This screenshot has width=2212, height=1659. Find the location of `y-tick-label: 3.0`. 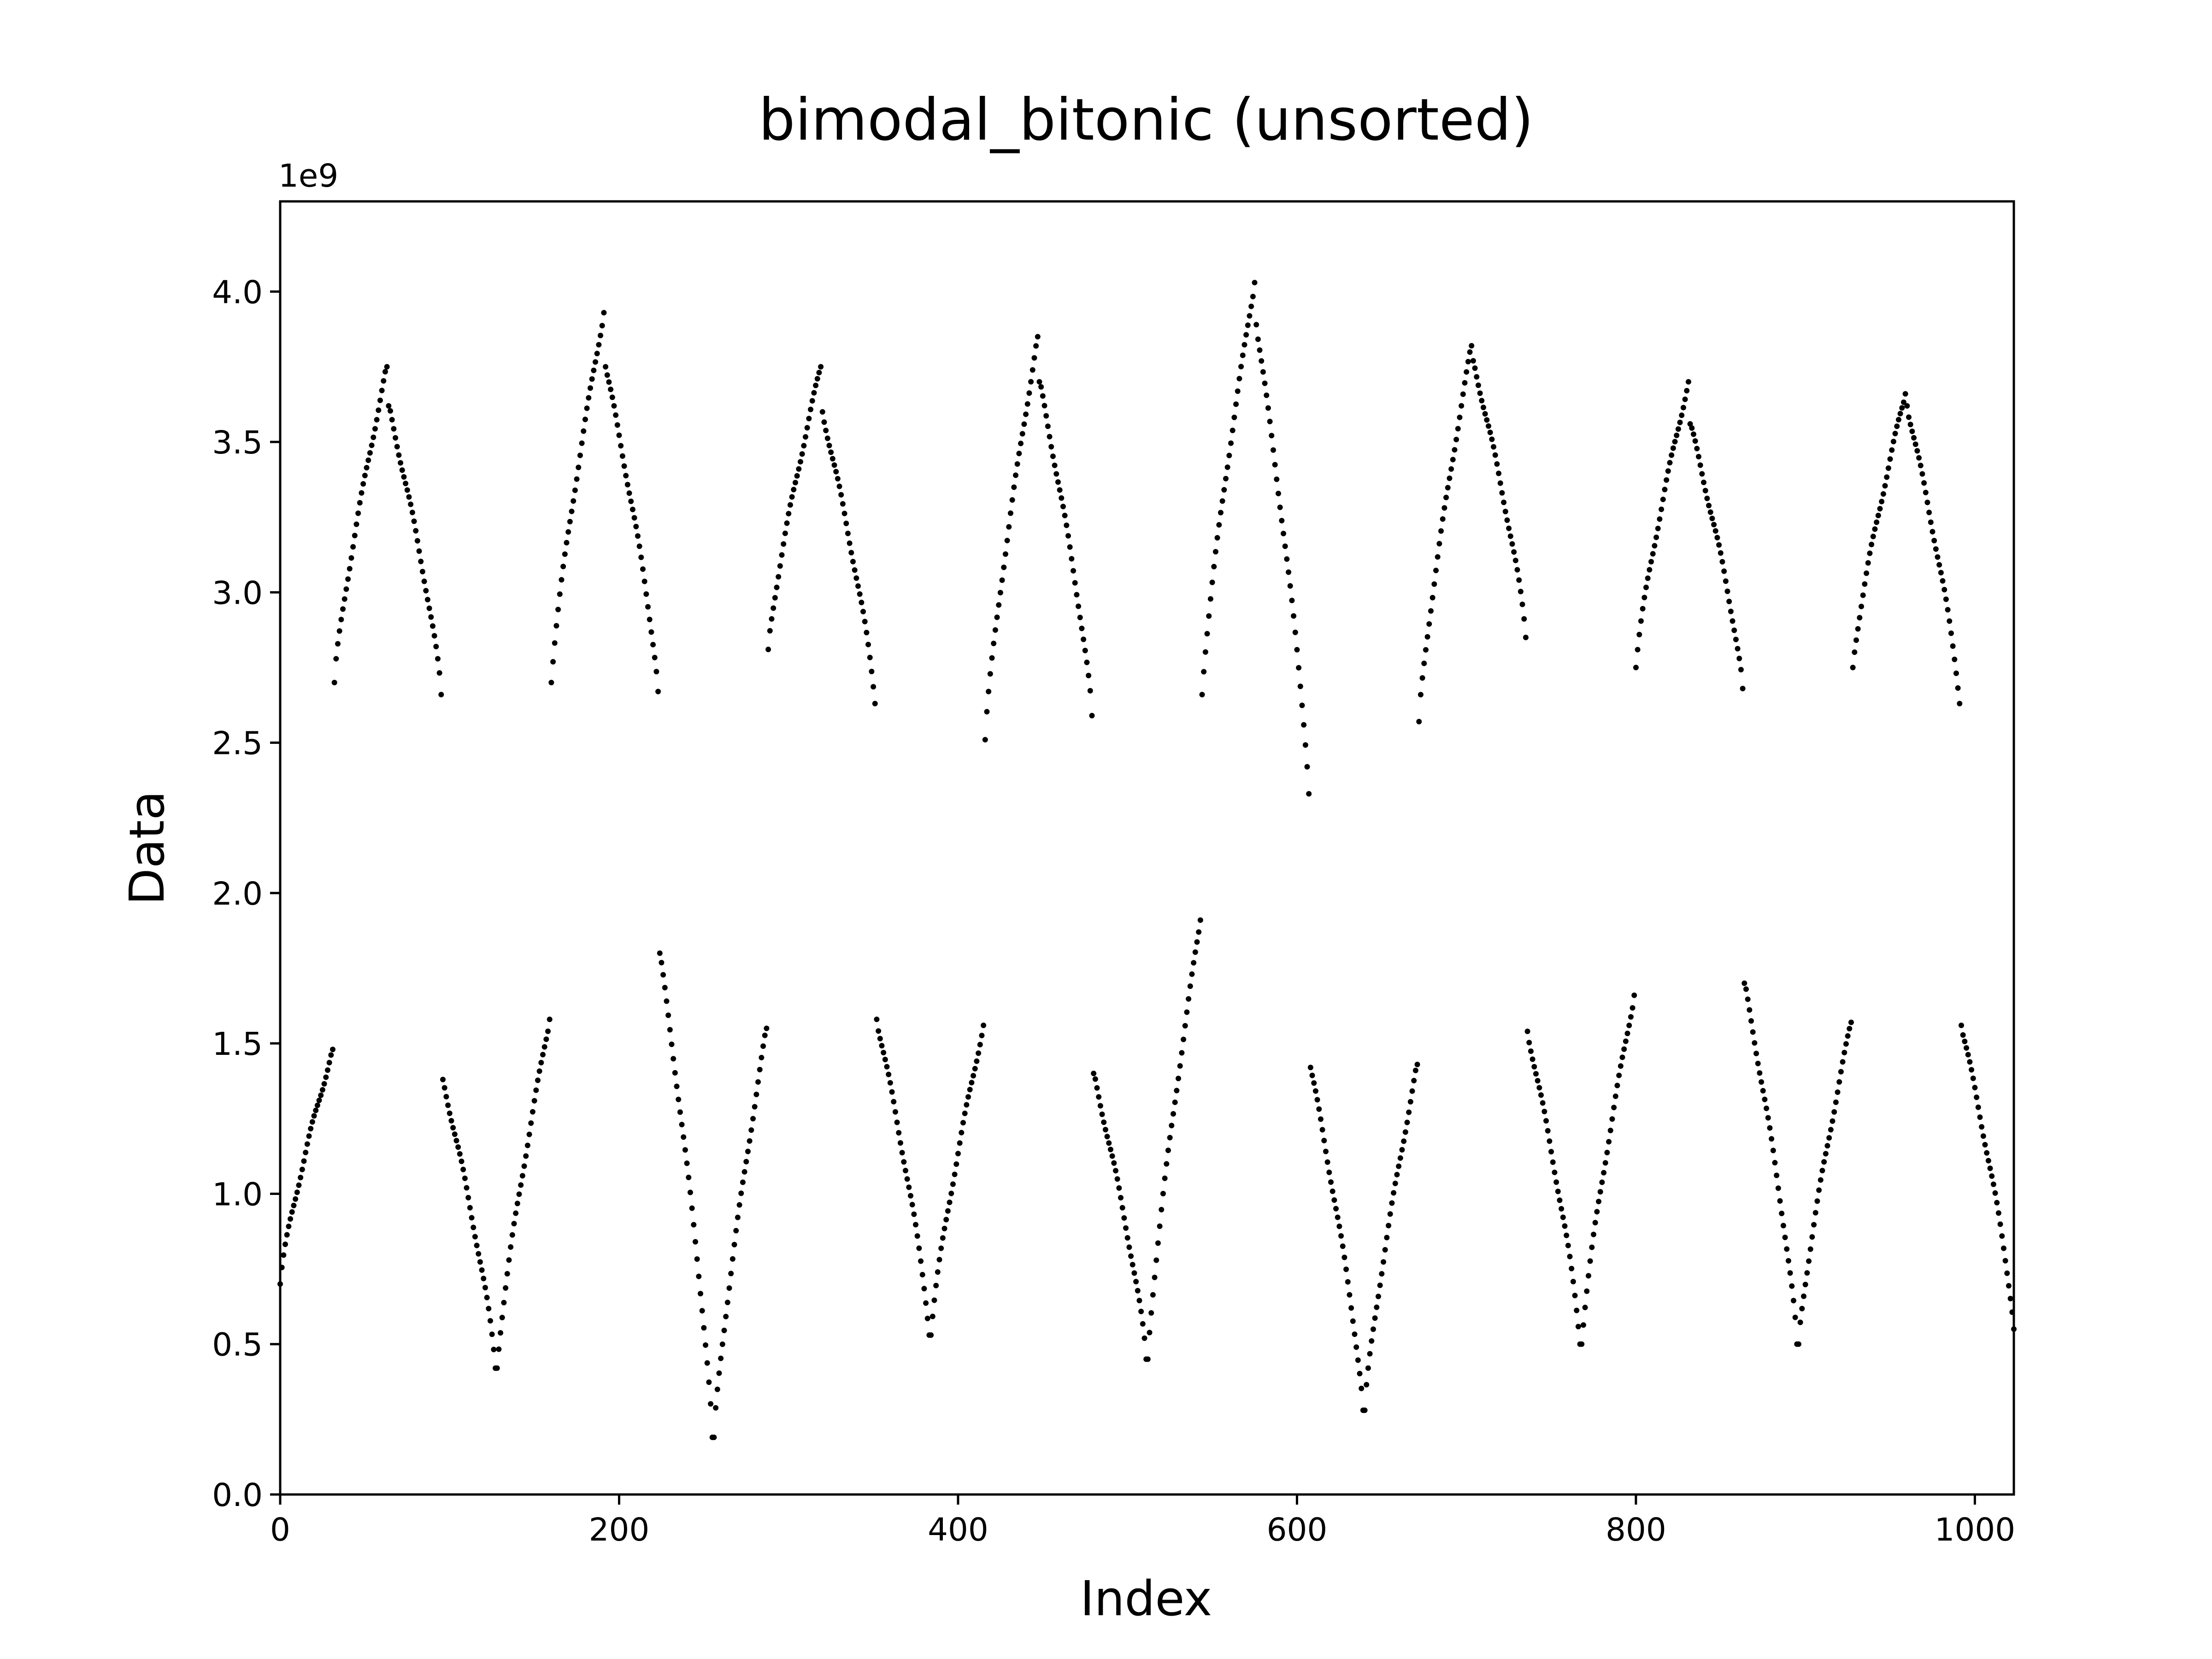

y-tick-label: 3.0 is located at coordinates (237, 593).